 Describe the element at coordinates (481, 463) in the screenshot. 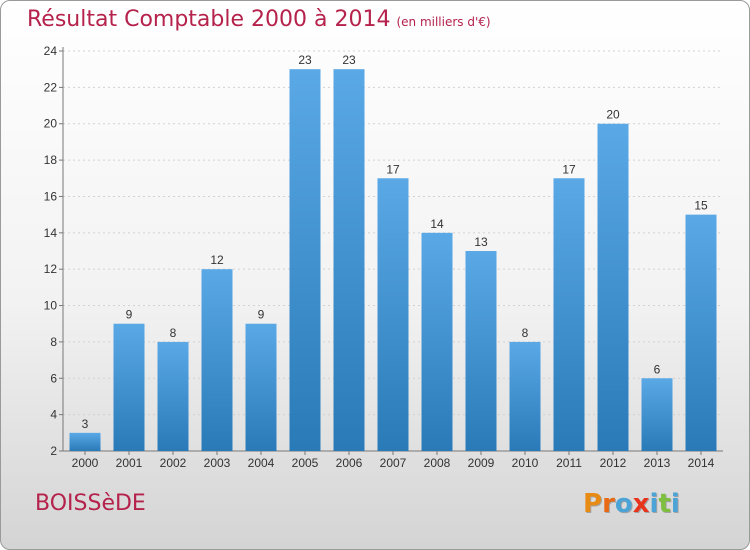

I see `x-tick-label: 2009` at that location.